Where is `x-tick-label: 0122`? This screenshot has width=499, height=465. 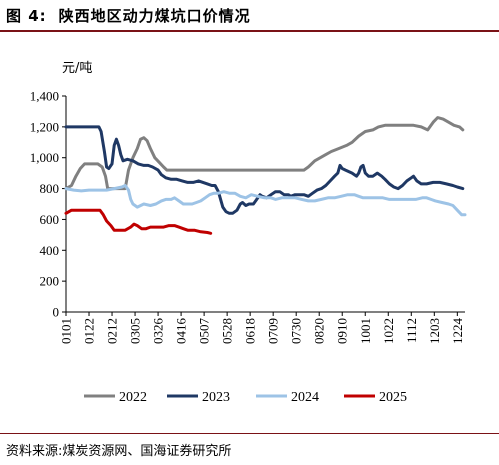 x-tick-label: 0122 is located at coordinates (89, 331).